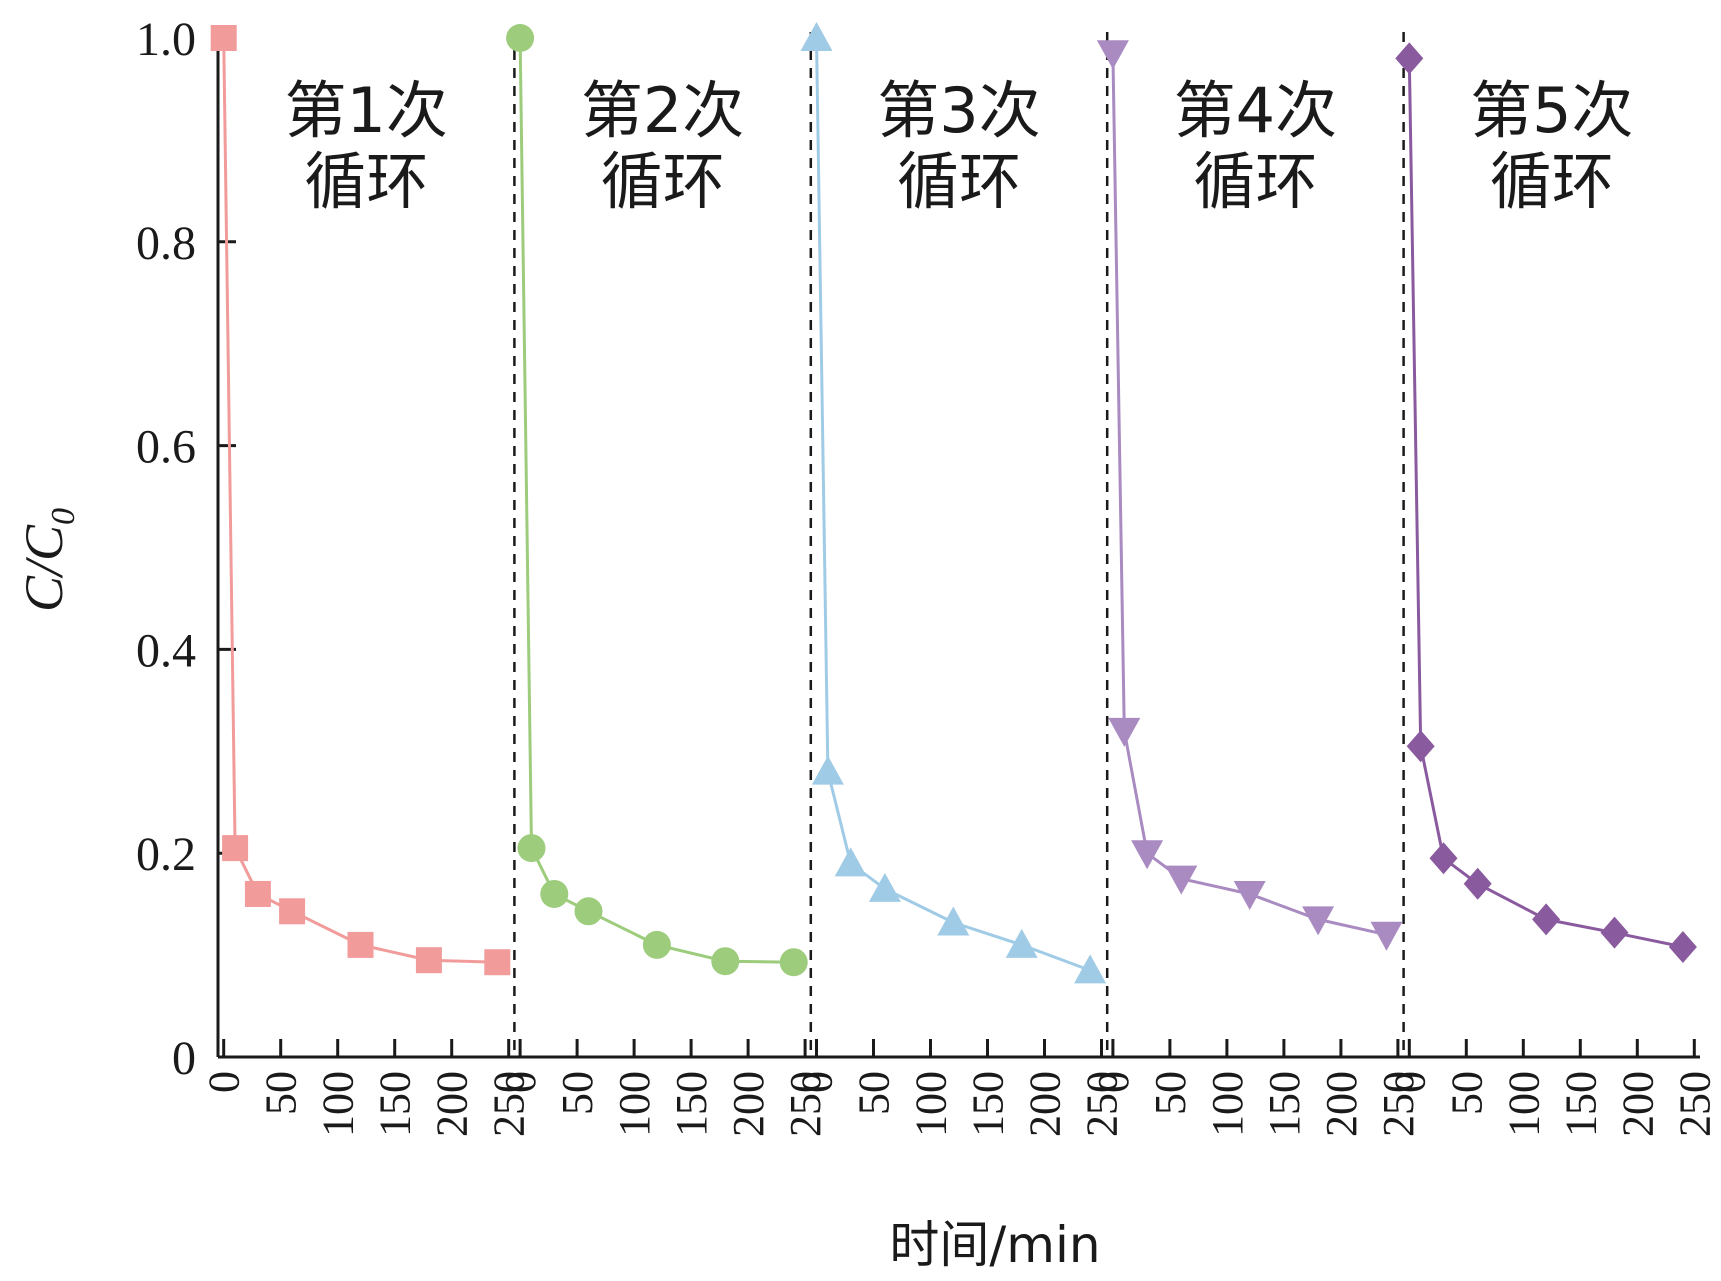  What do you see at coordinates (166, 39) in the screenshot?
I see `y-tick-label-5: 1.0` at bounding box center [166, 39].